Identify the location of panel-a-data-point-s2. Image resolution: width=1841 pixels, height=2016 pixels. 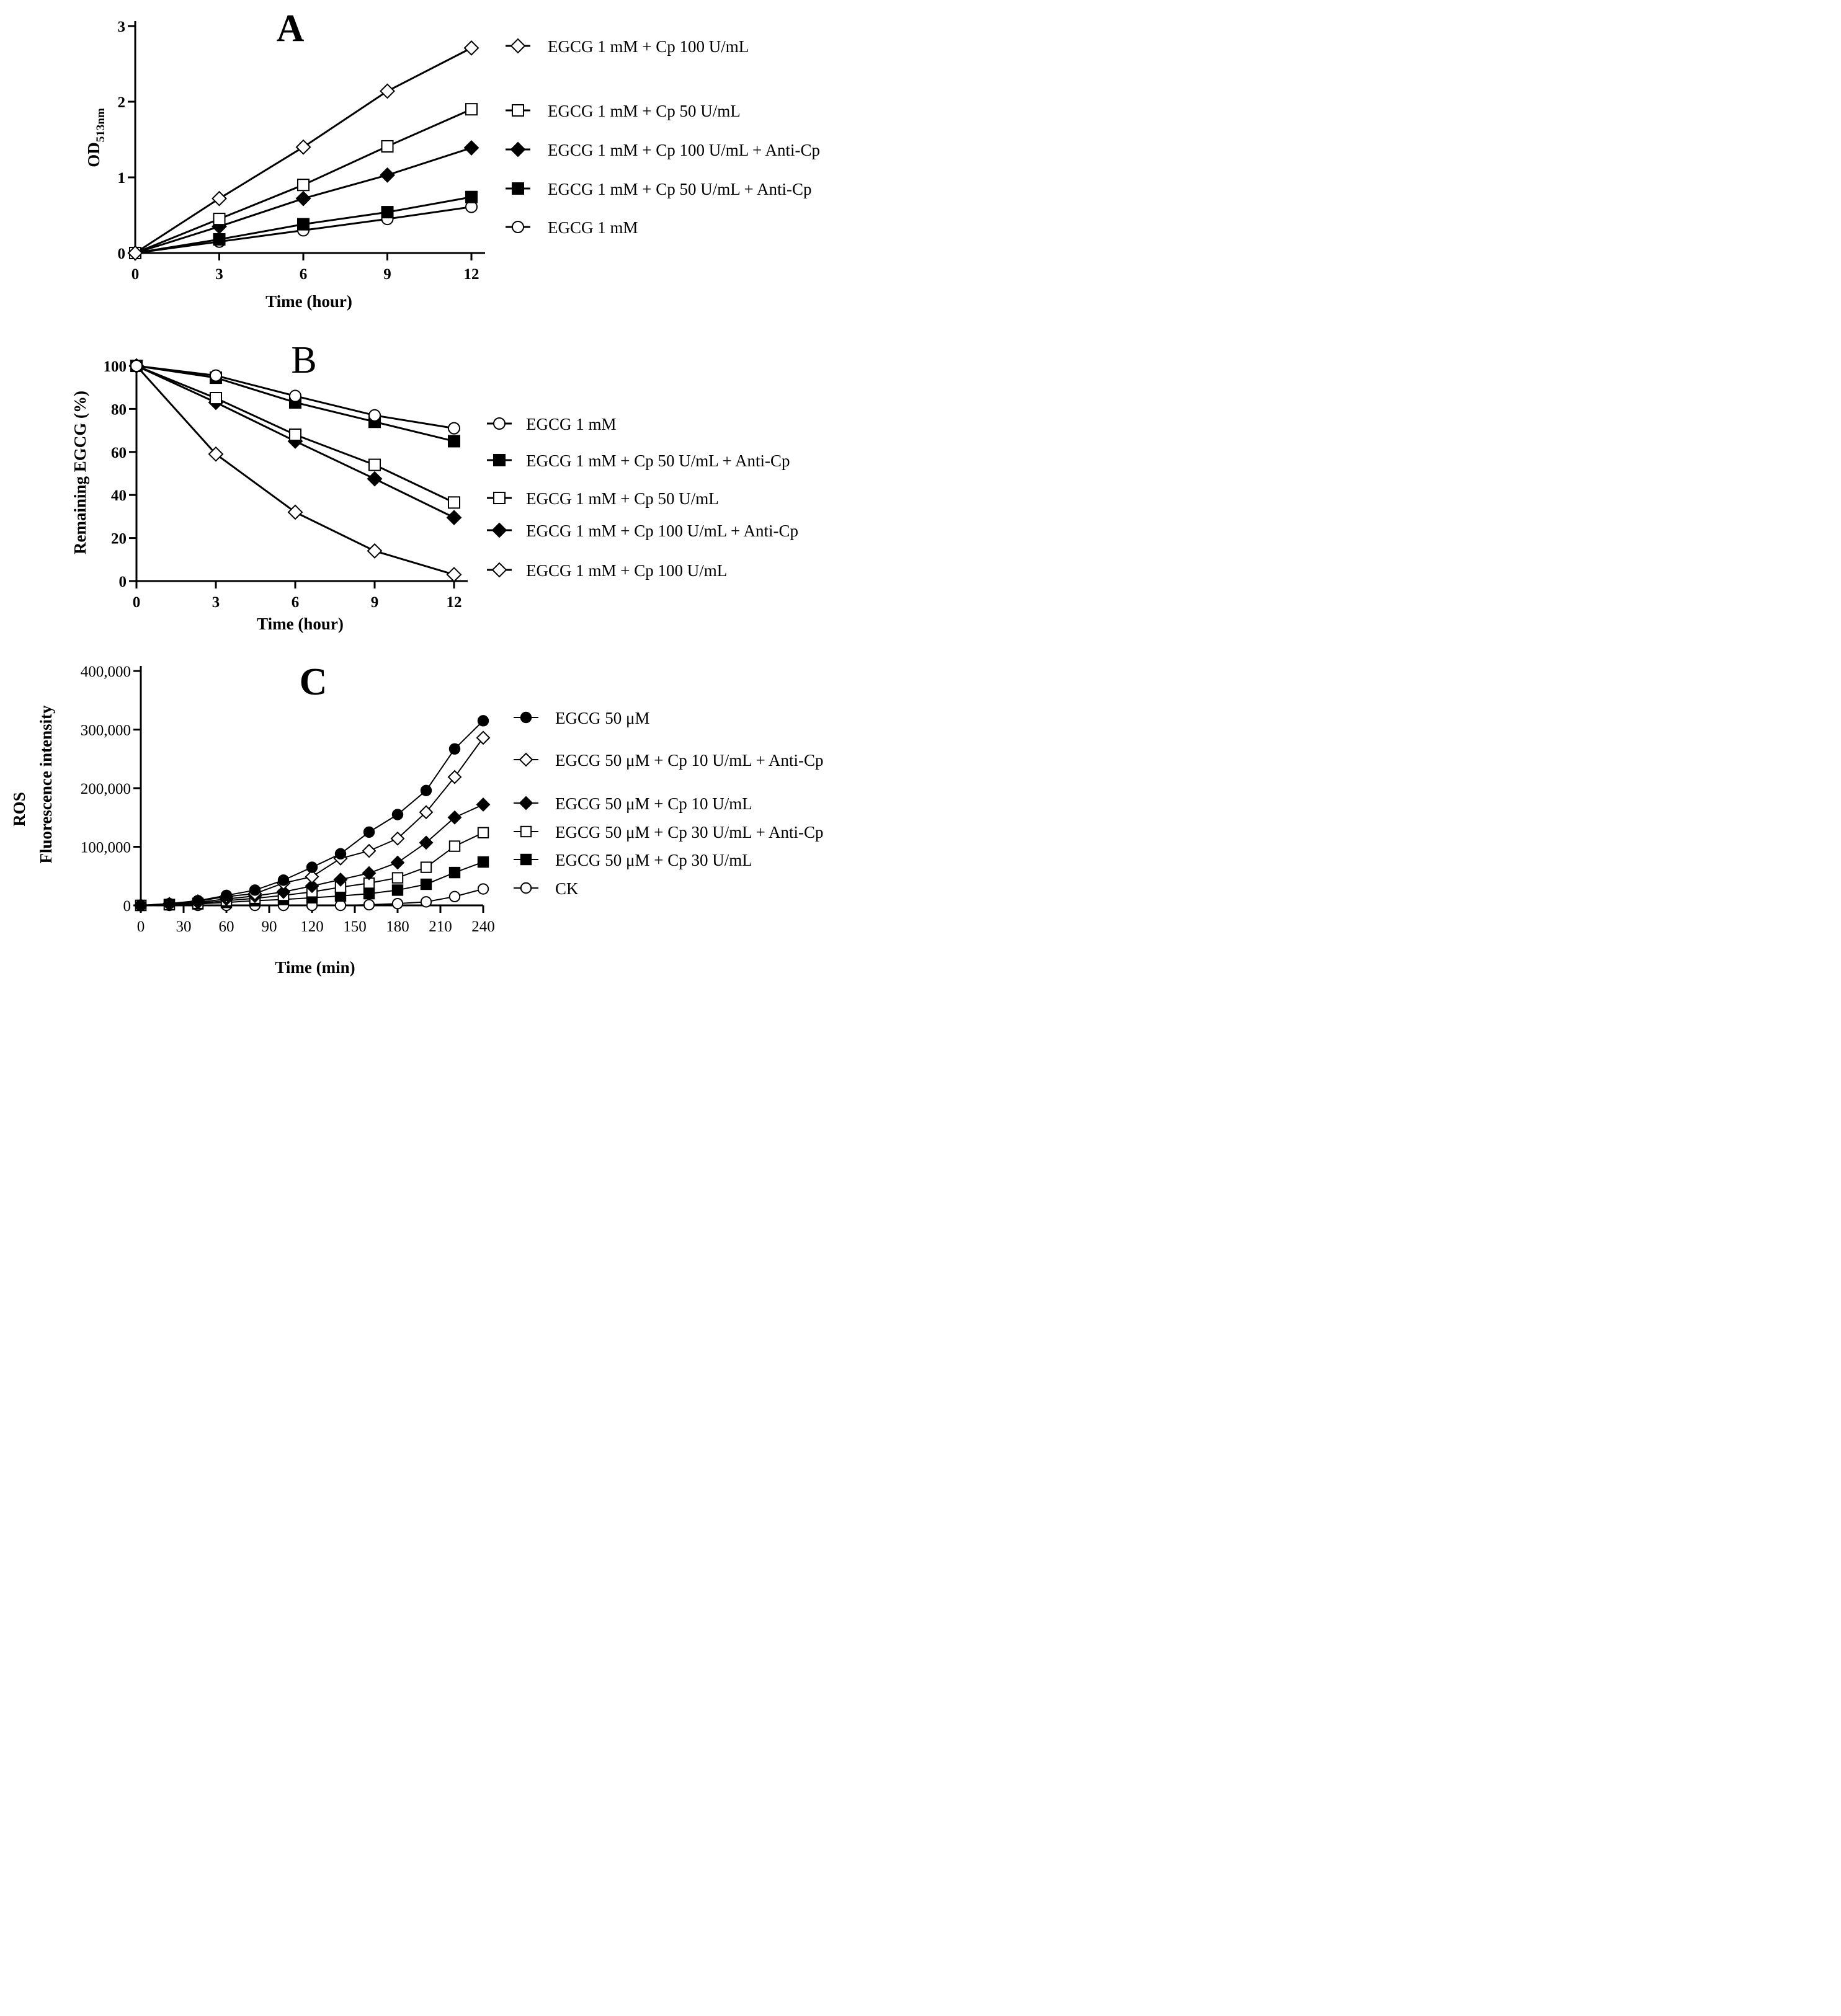
(387, 175).